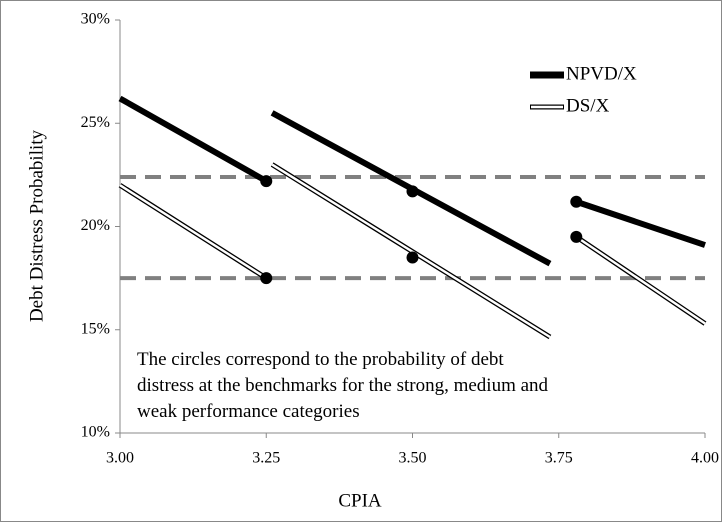  I want to click on y-tick-label: 10%, so click(95, 432).